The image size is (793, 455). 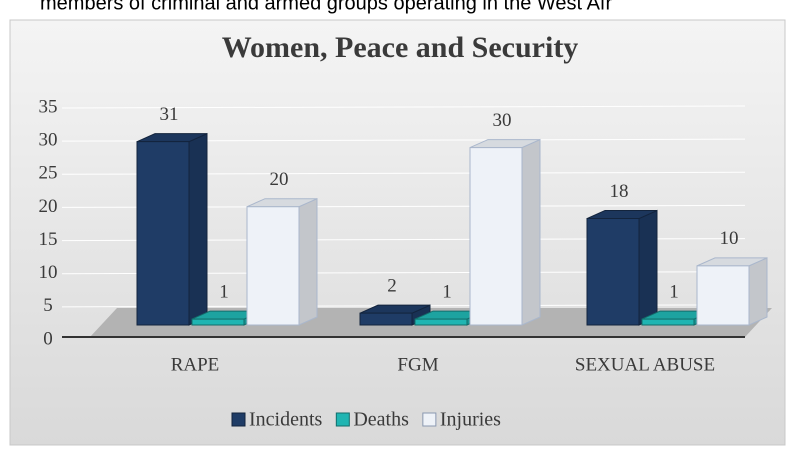 I want to click on x-tick-label: SEXUAL ABUSE, so click(x=645, y=364).